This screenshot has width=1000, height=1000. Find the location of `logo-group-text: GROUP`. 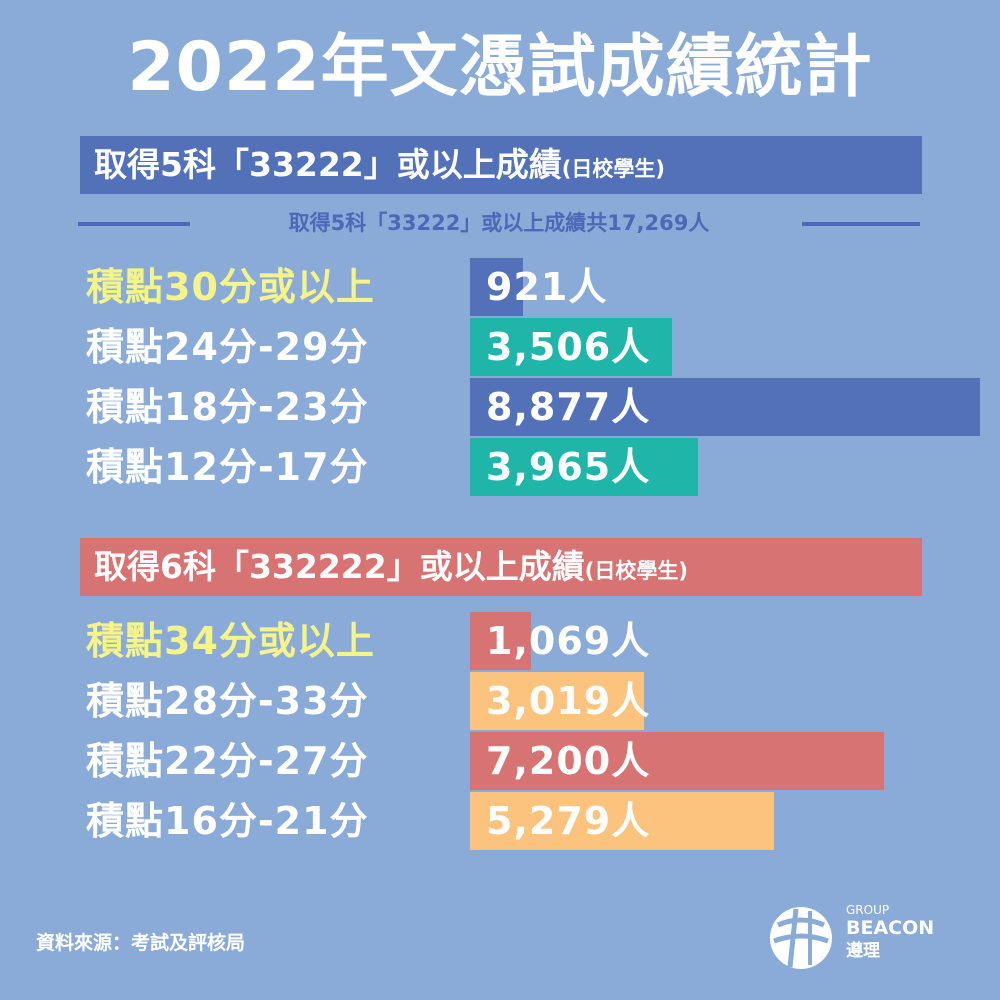

logo-group-text: GROUP is located at coordinates (868, 910).